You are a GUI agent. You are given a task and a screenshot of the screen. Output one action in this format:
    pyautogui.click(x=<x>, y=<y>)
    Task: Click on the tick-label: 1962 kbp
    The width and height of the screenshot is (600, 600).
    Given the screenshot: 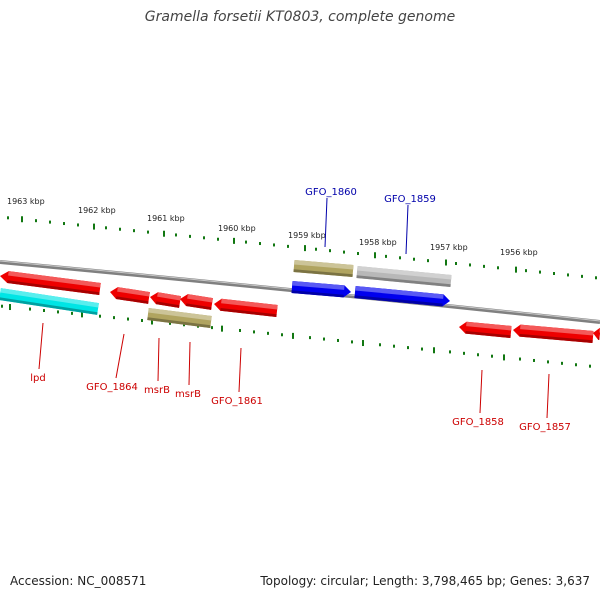 What is the action you would take?
    pyautogui.click(x=97, y=210)
    